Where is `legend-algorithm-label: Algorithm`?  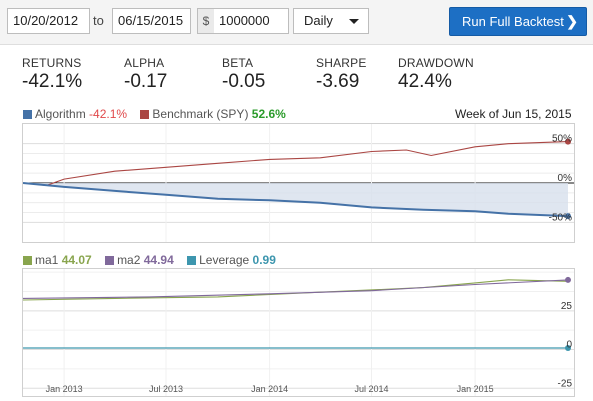
legend-algorithm-label: Algorithm is located at coordinates (60, 114).